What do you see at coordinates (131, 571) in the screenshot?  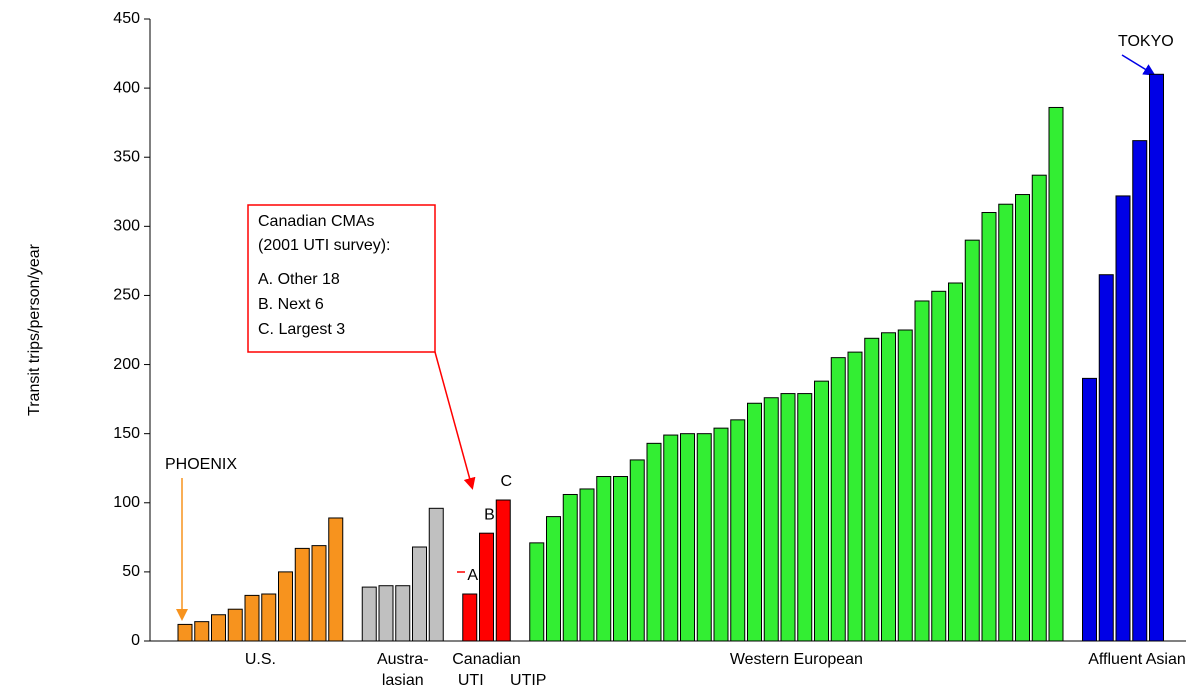 I see `y-tick-label: 50` at bounding box center [131, 571].